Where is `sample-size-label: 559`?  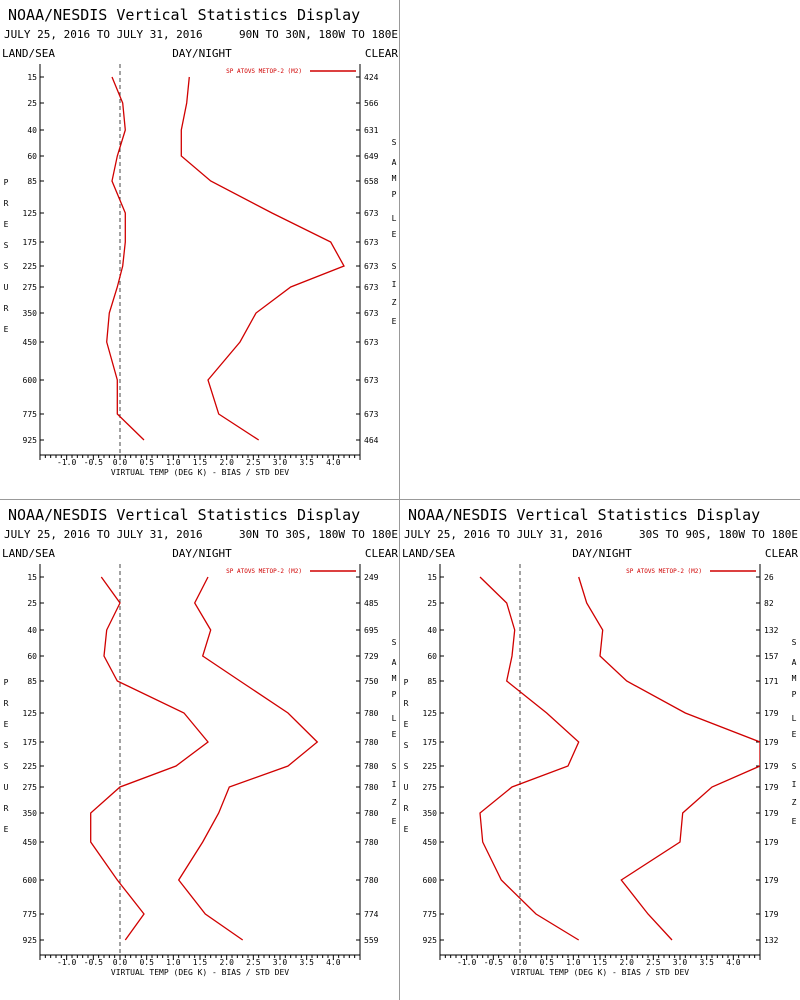
sample-size-label: 559 is located at coordinates (371, 940).